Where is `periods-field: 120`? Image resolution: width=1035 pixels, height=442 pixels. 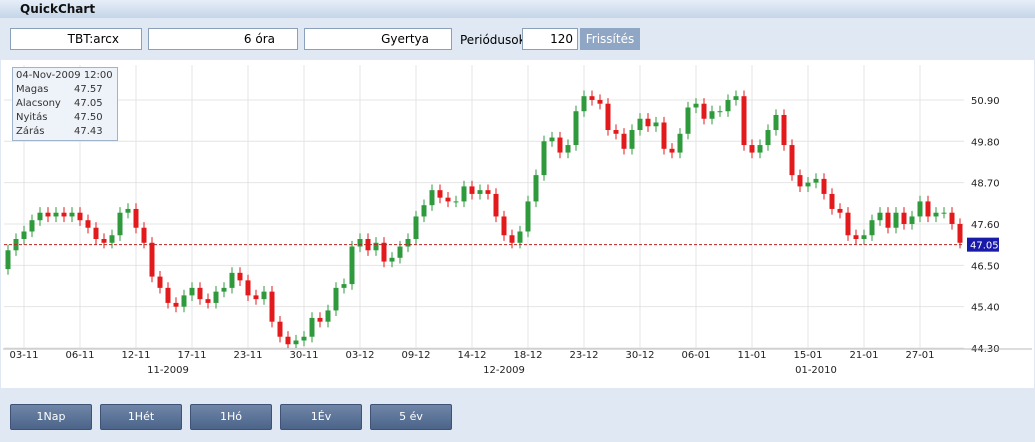
periods-field: 120 is located at coordinates (550, 39).